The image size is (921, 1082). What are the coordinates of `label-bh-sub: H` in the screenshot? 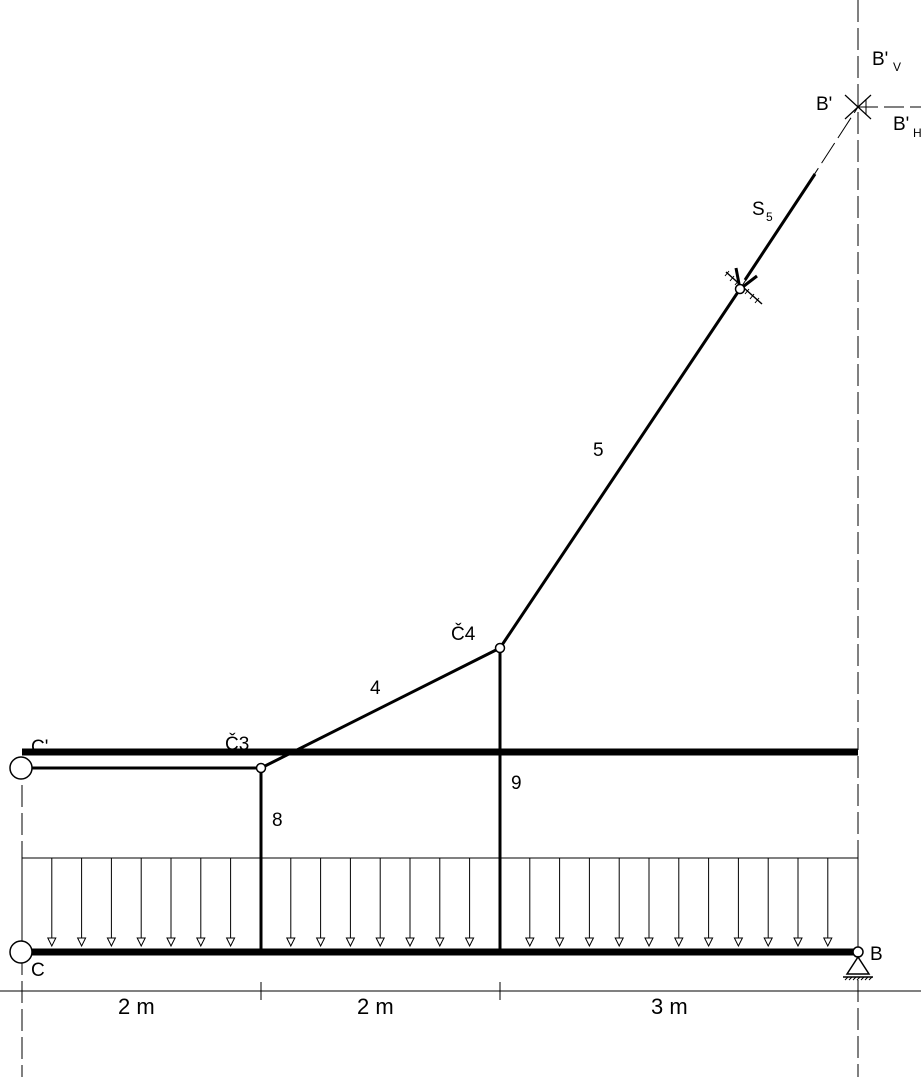 It's located at (917, 133).